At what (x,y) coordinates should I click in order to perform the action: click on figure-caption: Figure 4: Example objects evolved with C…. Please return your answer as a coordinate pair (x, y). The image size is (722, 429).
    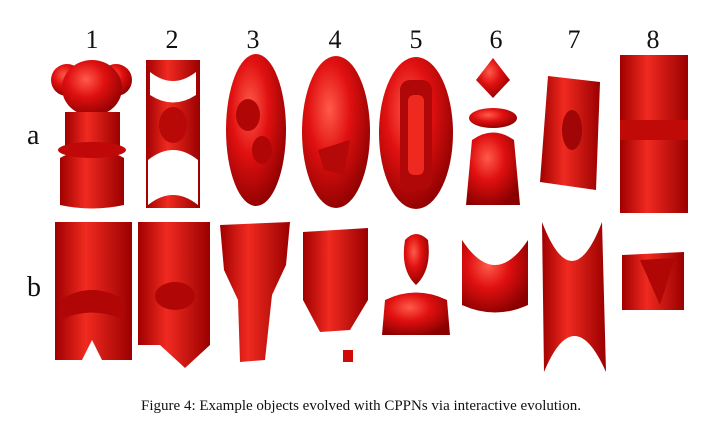
    Looking at the image, I should click on (361, 406).